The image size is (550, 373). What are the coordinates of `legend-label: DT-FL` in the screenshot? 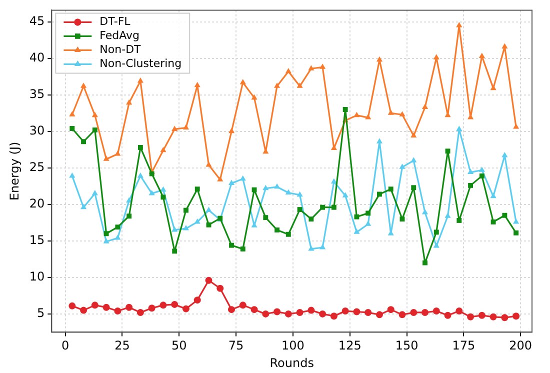 It's located at (116, 21).